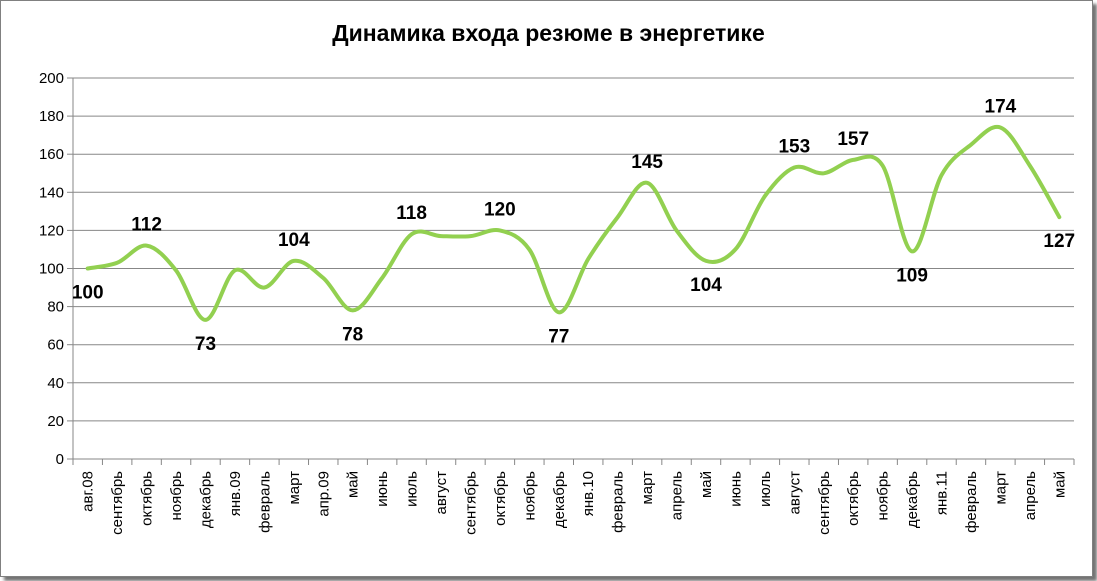 The width and height of the screenshot is (1097, 581). What do you see at coordinates (55, 421) in the screenshot?
I see `y-tick-label: 20` at bounding box center [55, 421].